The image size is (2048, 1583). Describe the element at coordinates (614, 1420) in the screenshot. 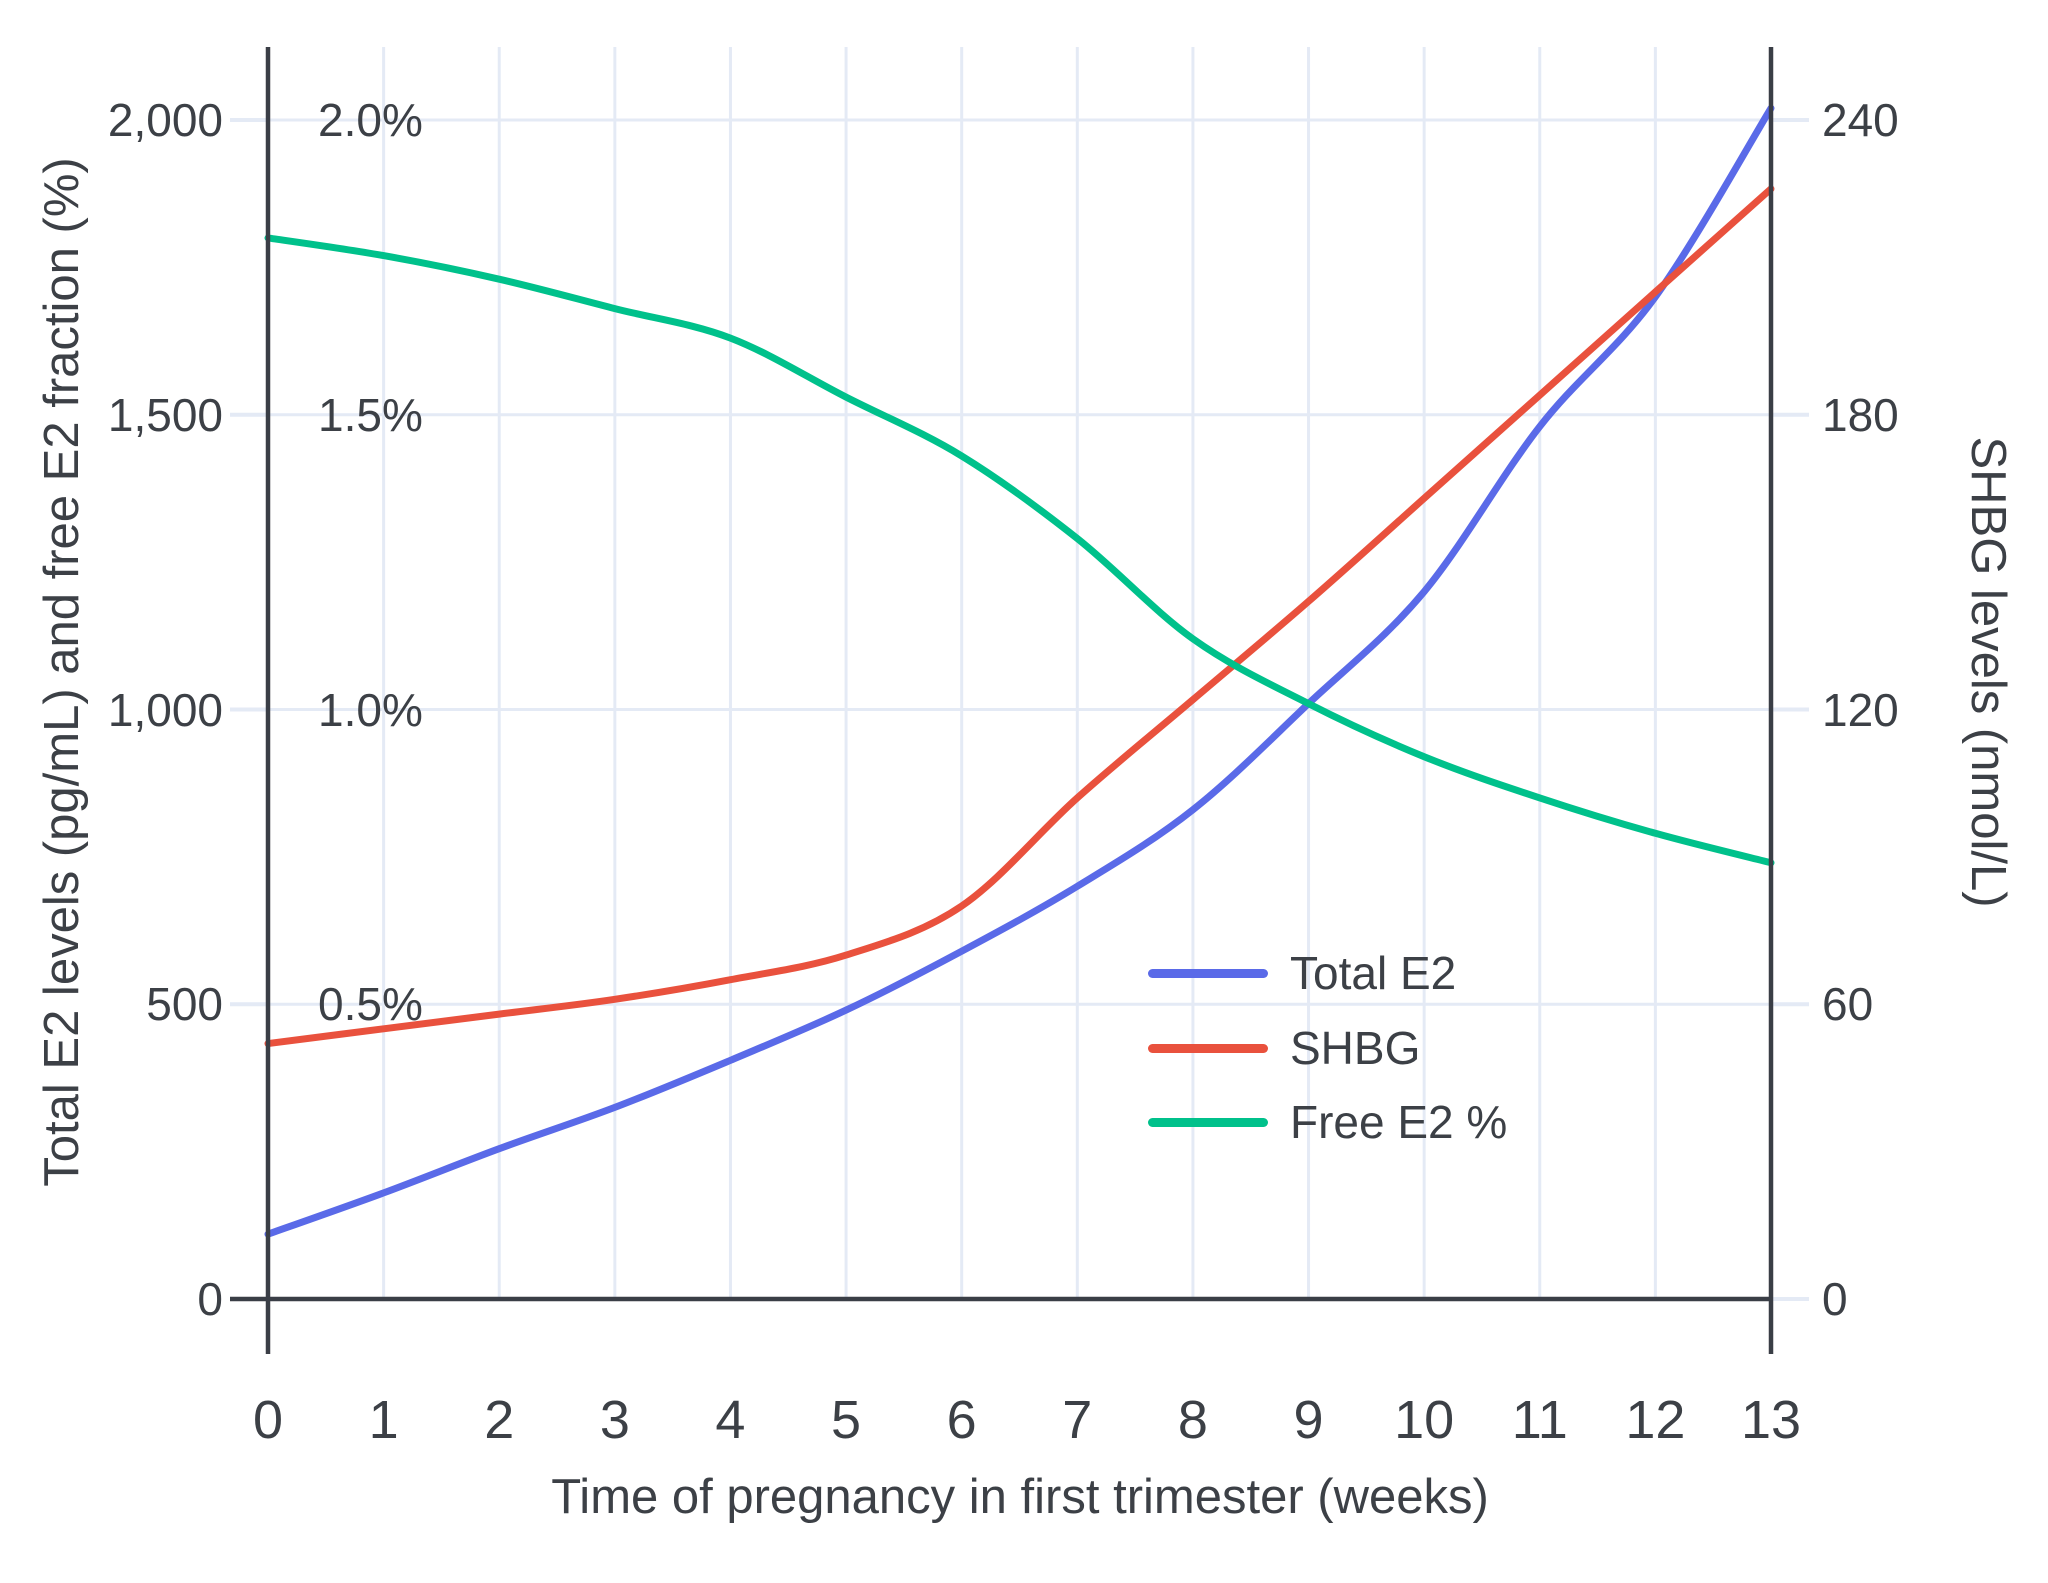

I see `x-axis-tick-label: 3` at that location.